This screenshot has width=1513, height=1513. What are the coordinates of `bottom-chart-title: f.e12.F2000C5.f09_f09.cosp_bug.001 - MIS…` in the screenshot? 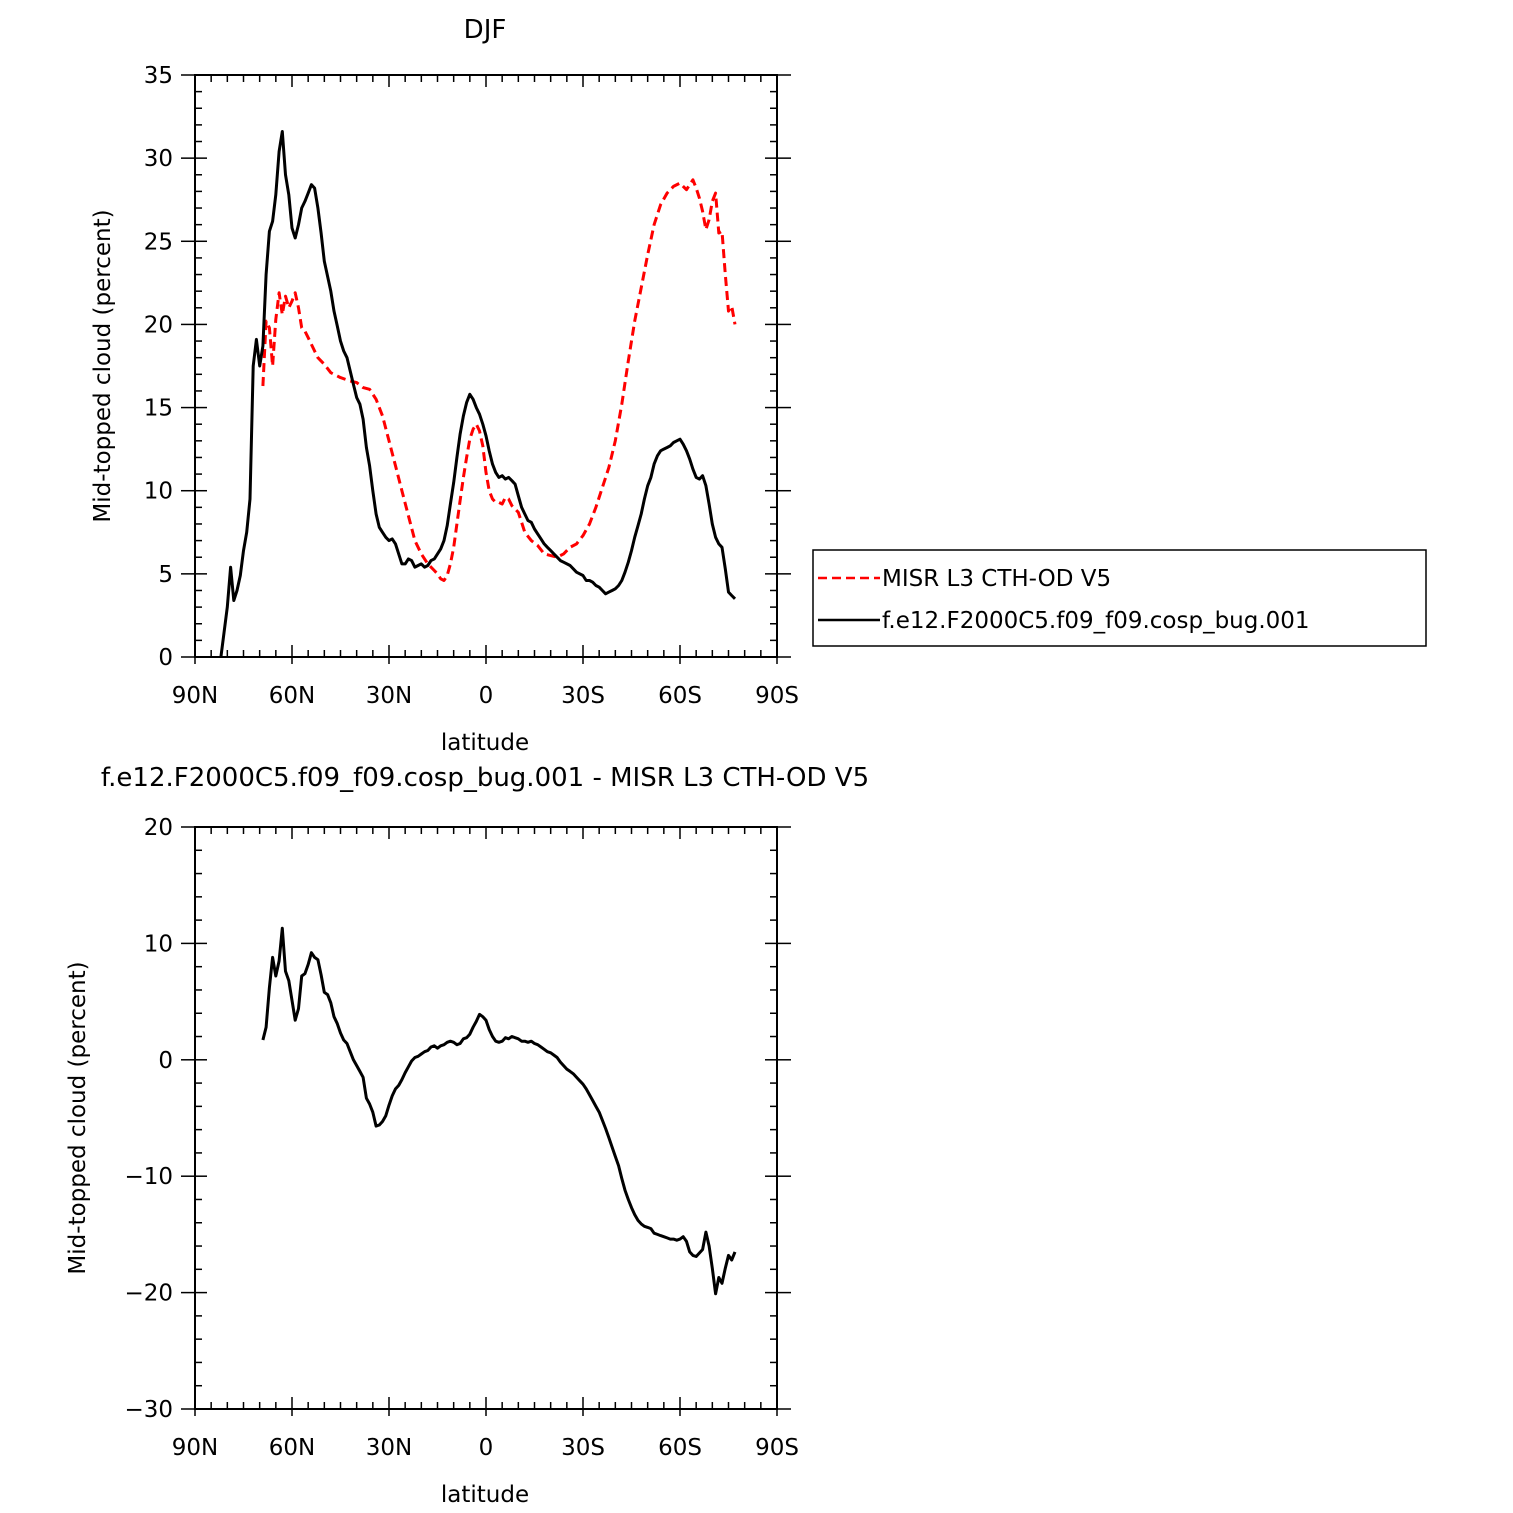 It's located at (485, 778).